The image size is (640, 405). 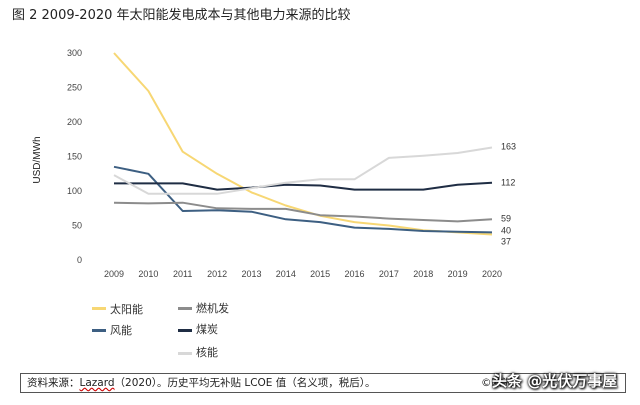 I want to click on y-tick-label: 50, so click(x=77, y=226).